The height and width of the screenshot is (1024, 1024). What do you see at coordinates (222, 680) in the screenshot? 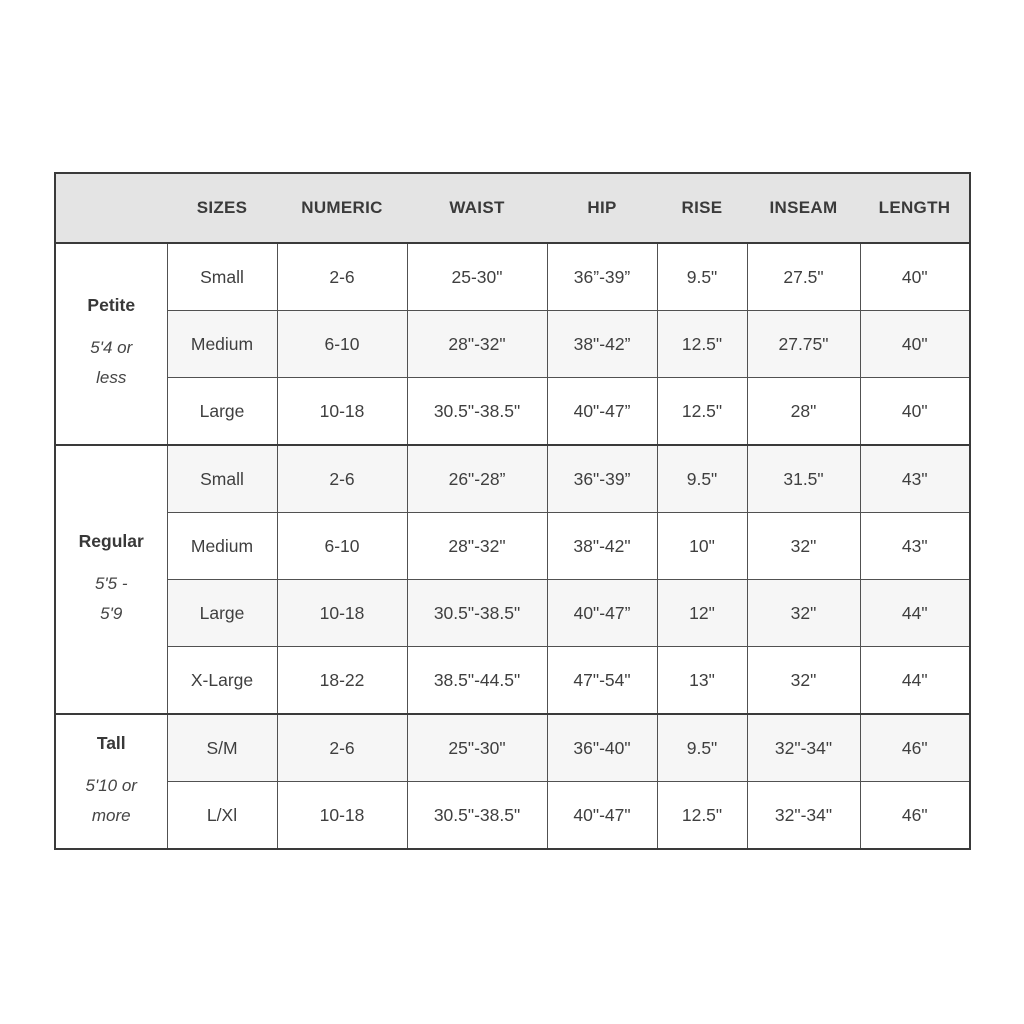
I see `cell-sizes: X-Large` at bounding box center [222, 680].